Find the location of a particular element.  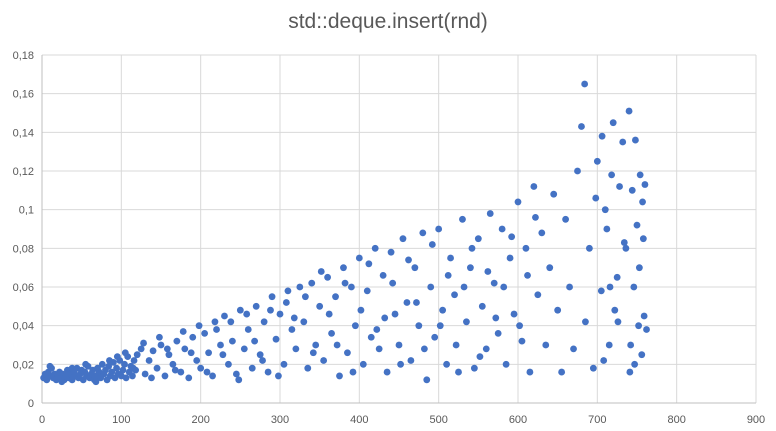

x-tick-label: 0 is located at coordinates (42, 420).